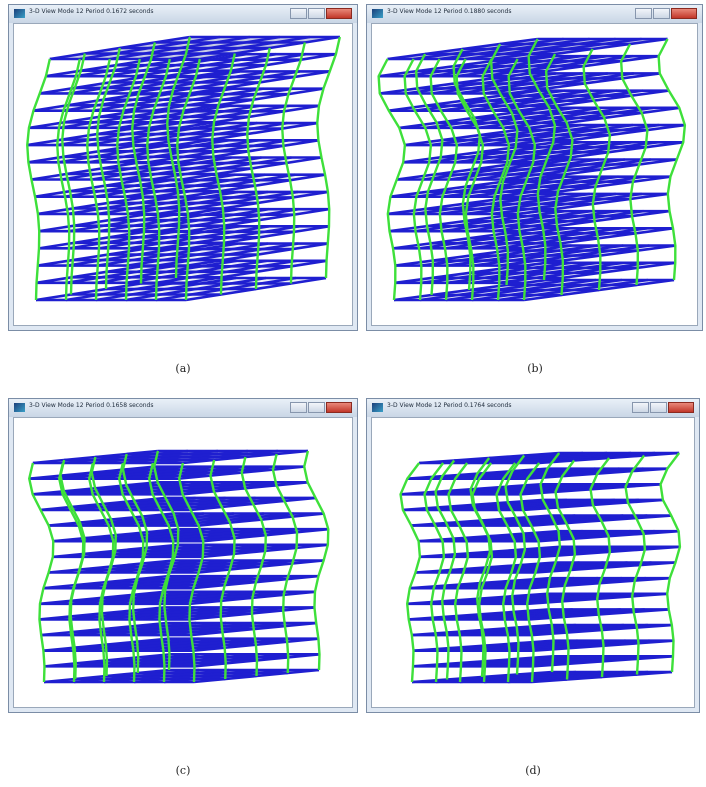 Image resolution: width=706 pixels, height=787 pixels. Describe the element at coordinates (183, 770) in the screenshot. I see `caption: (c)` at that location.